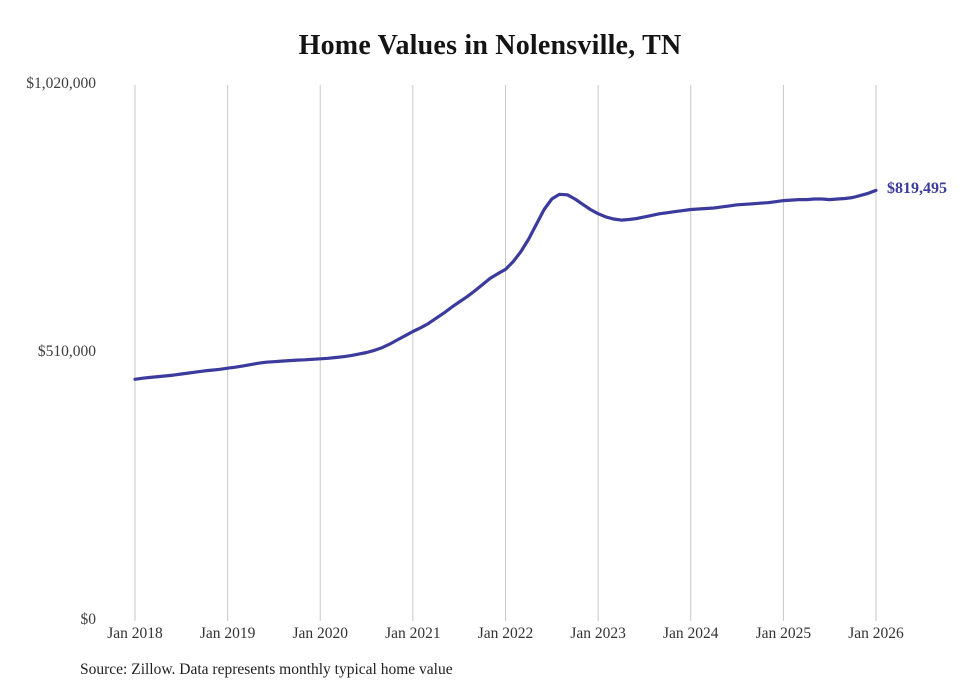 Image resolution: width=980 pixels, height=699 pixels. What do you see at coordinates (490, 45) in the screenshot?
I see `chart-title: Home Values in Nolensville, TN` at bounding box center [490, 45].